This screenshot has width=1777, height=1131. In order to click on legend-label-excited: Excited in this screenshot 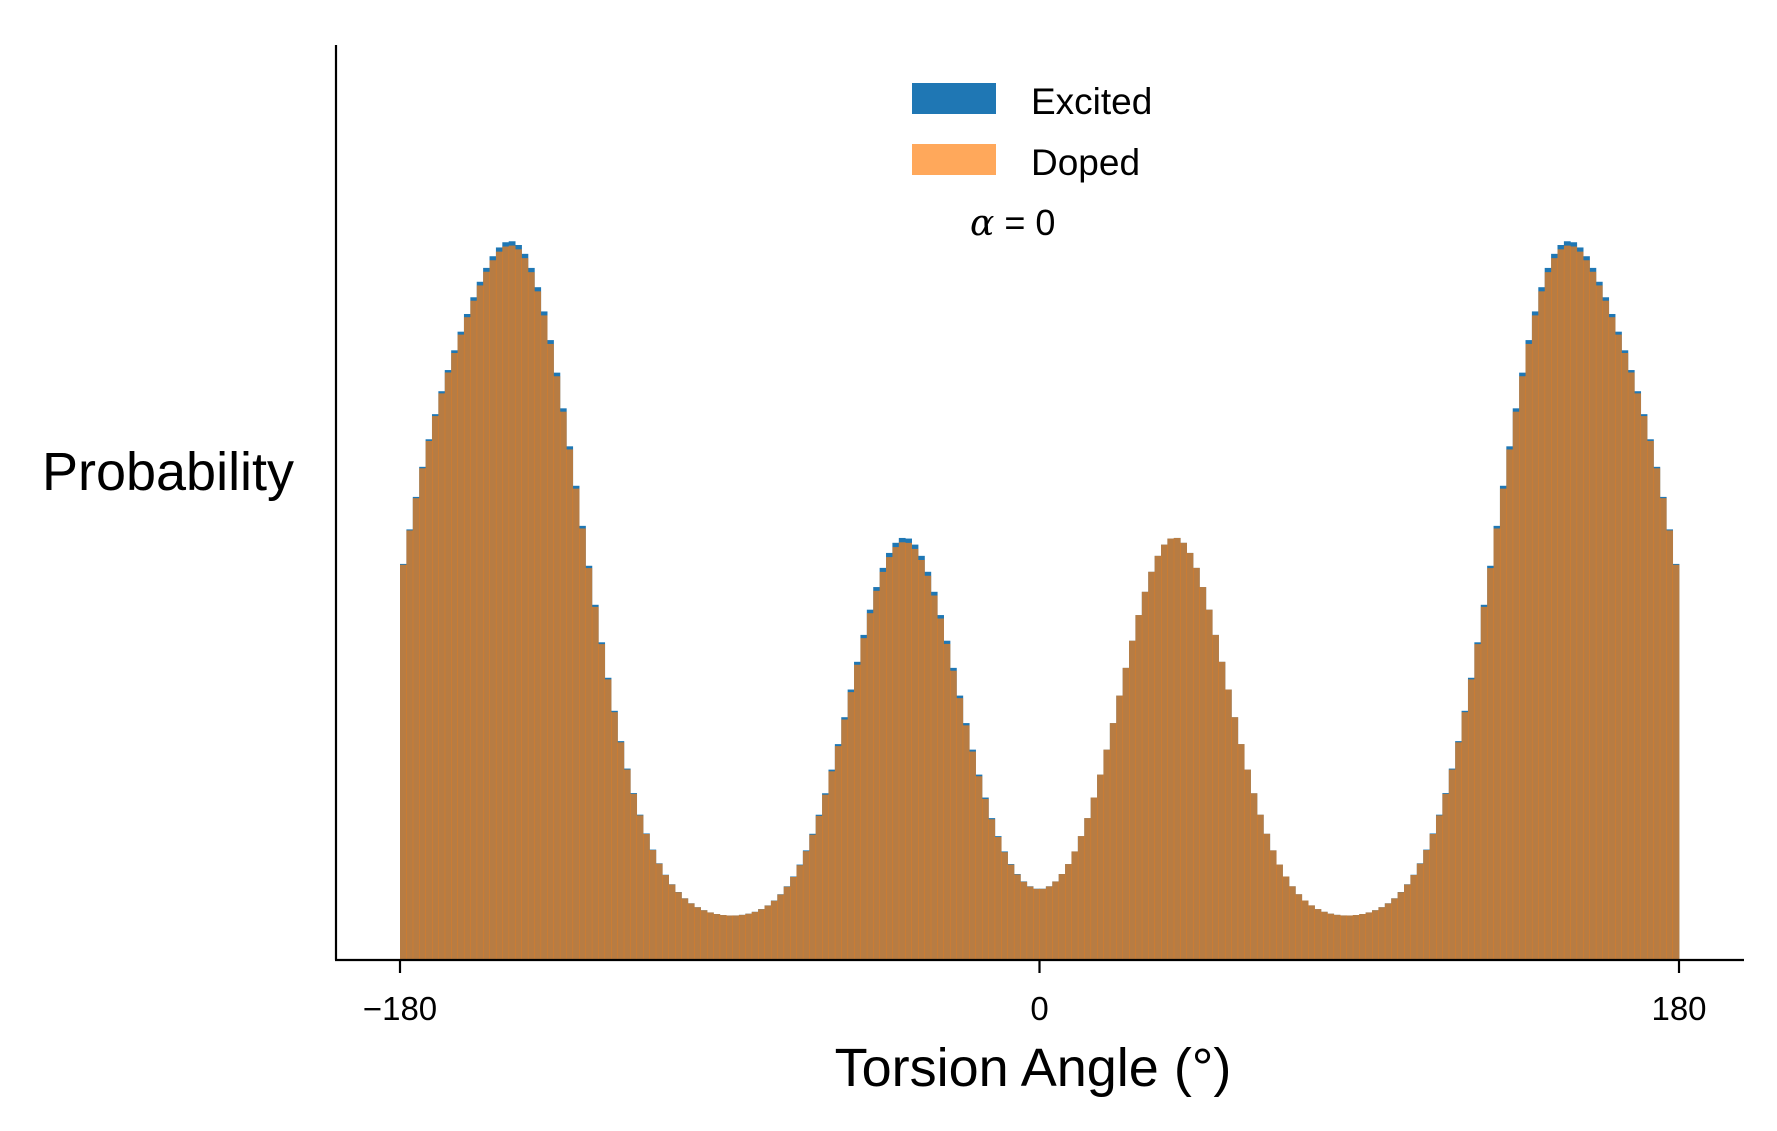, I will do `click(1091, 101)`.